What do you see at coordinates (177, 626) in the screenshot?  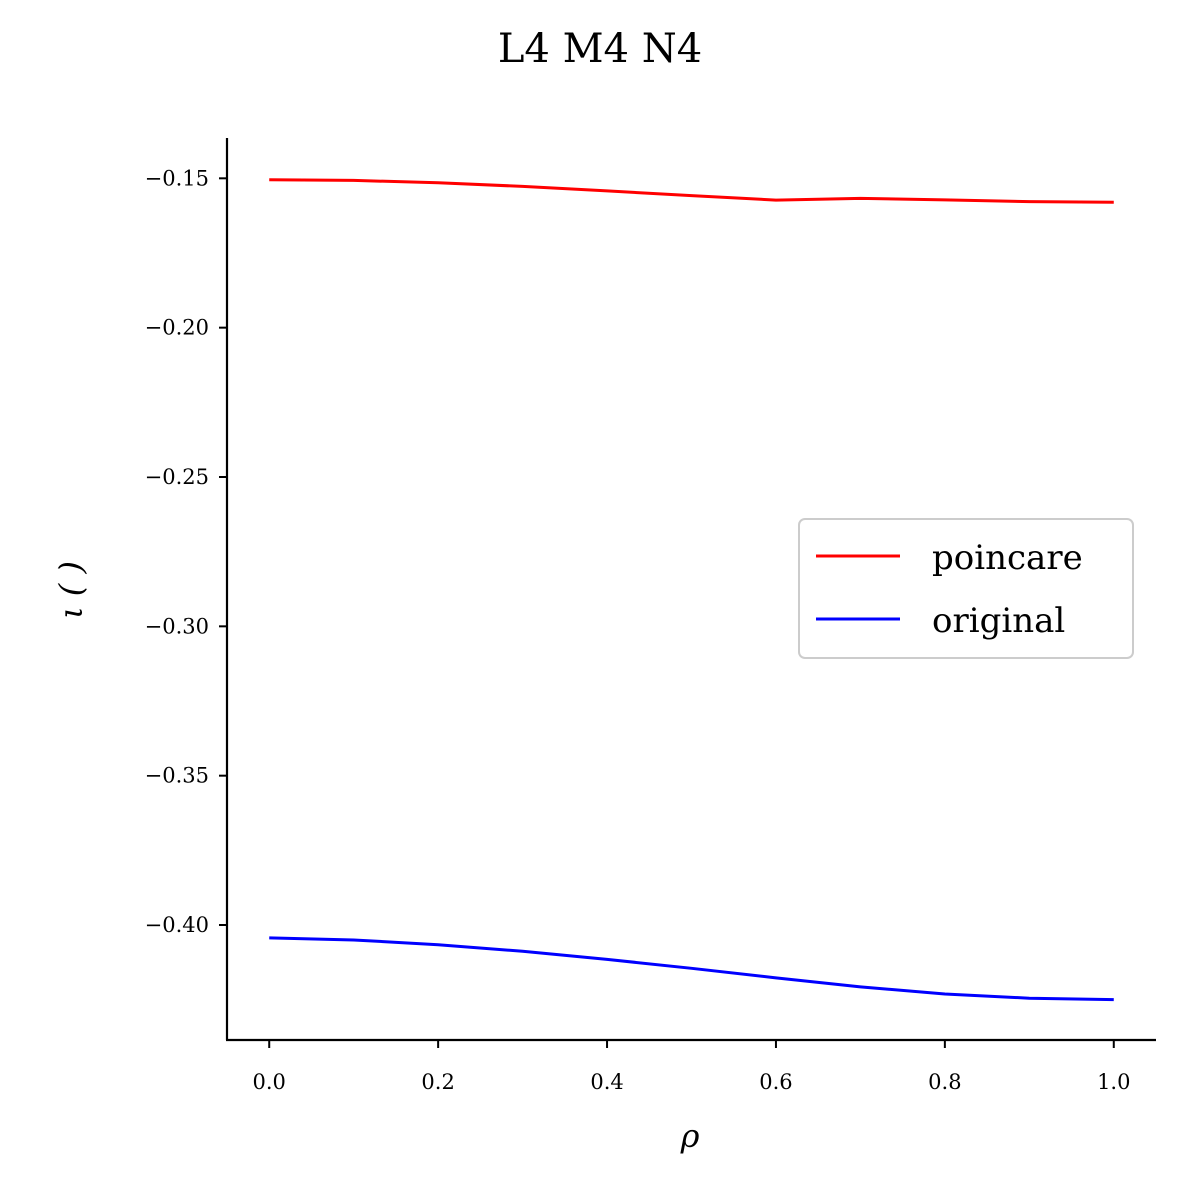 I see `y-tick-label: −0.30` at bounding box center [177, 626].